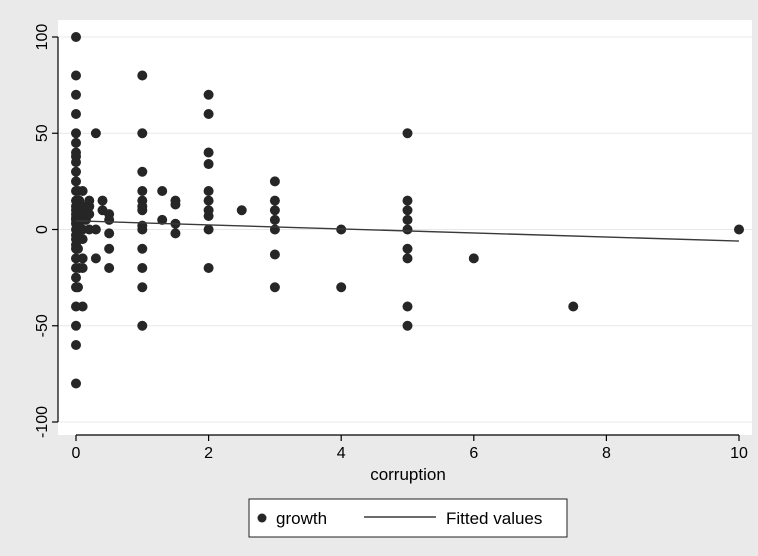 The width and height of the screenshot is (758, 556). I want to click on x-tick-label: 6, so click(473, 453).